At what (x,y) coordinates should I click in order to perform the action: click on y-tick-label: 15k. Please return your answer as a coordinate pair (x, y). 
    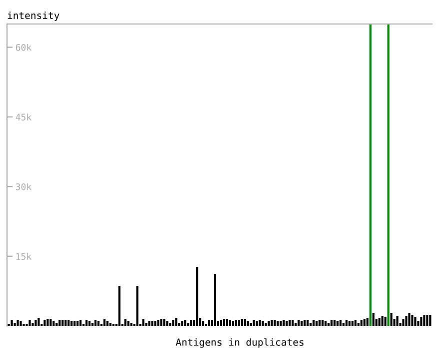
    Looking at the image, I should click on (24, 256).